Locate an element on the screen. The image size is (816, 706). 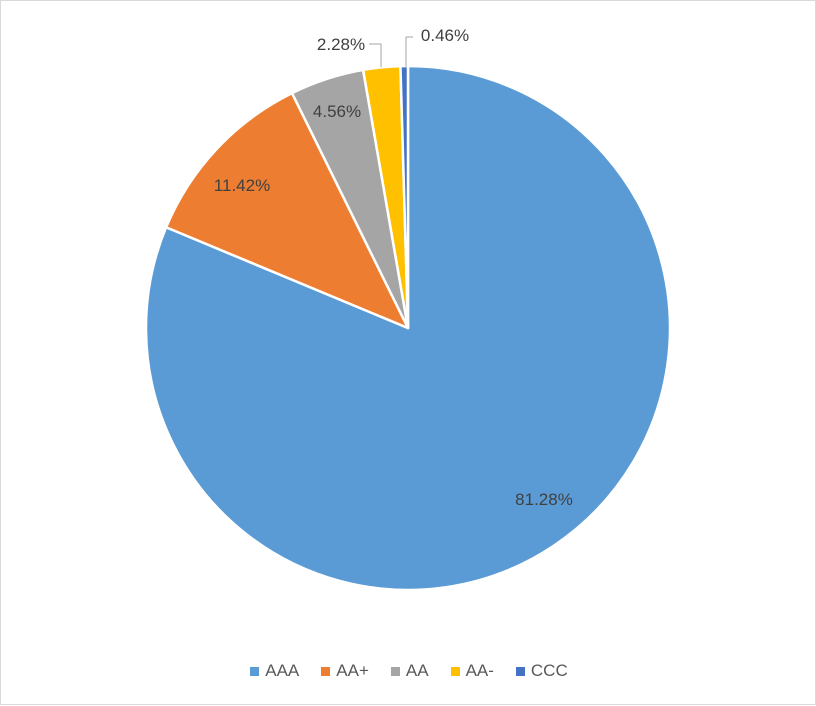
legend-label-aa-plus: AA+ is located at coordinates (352, 670).